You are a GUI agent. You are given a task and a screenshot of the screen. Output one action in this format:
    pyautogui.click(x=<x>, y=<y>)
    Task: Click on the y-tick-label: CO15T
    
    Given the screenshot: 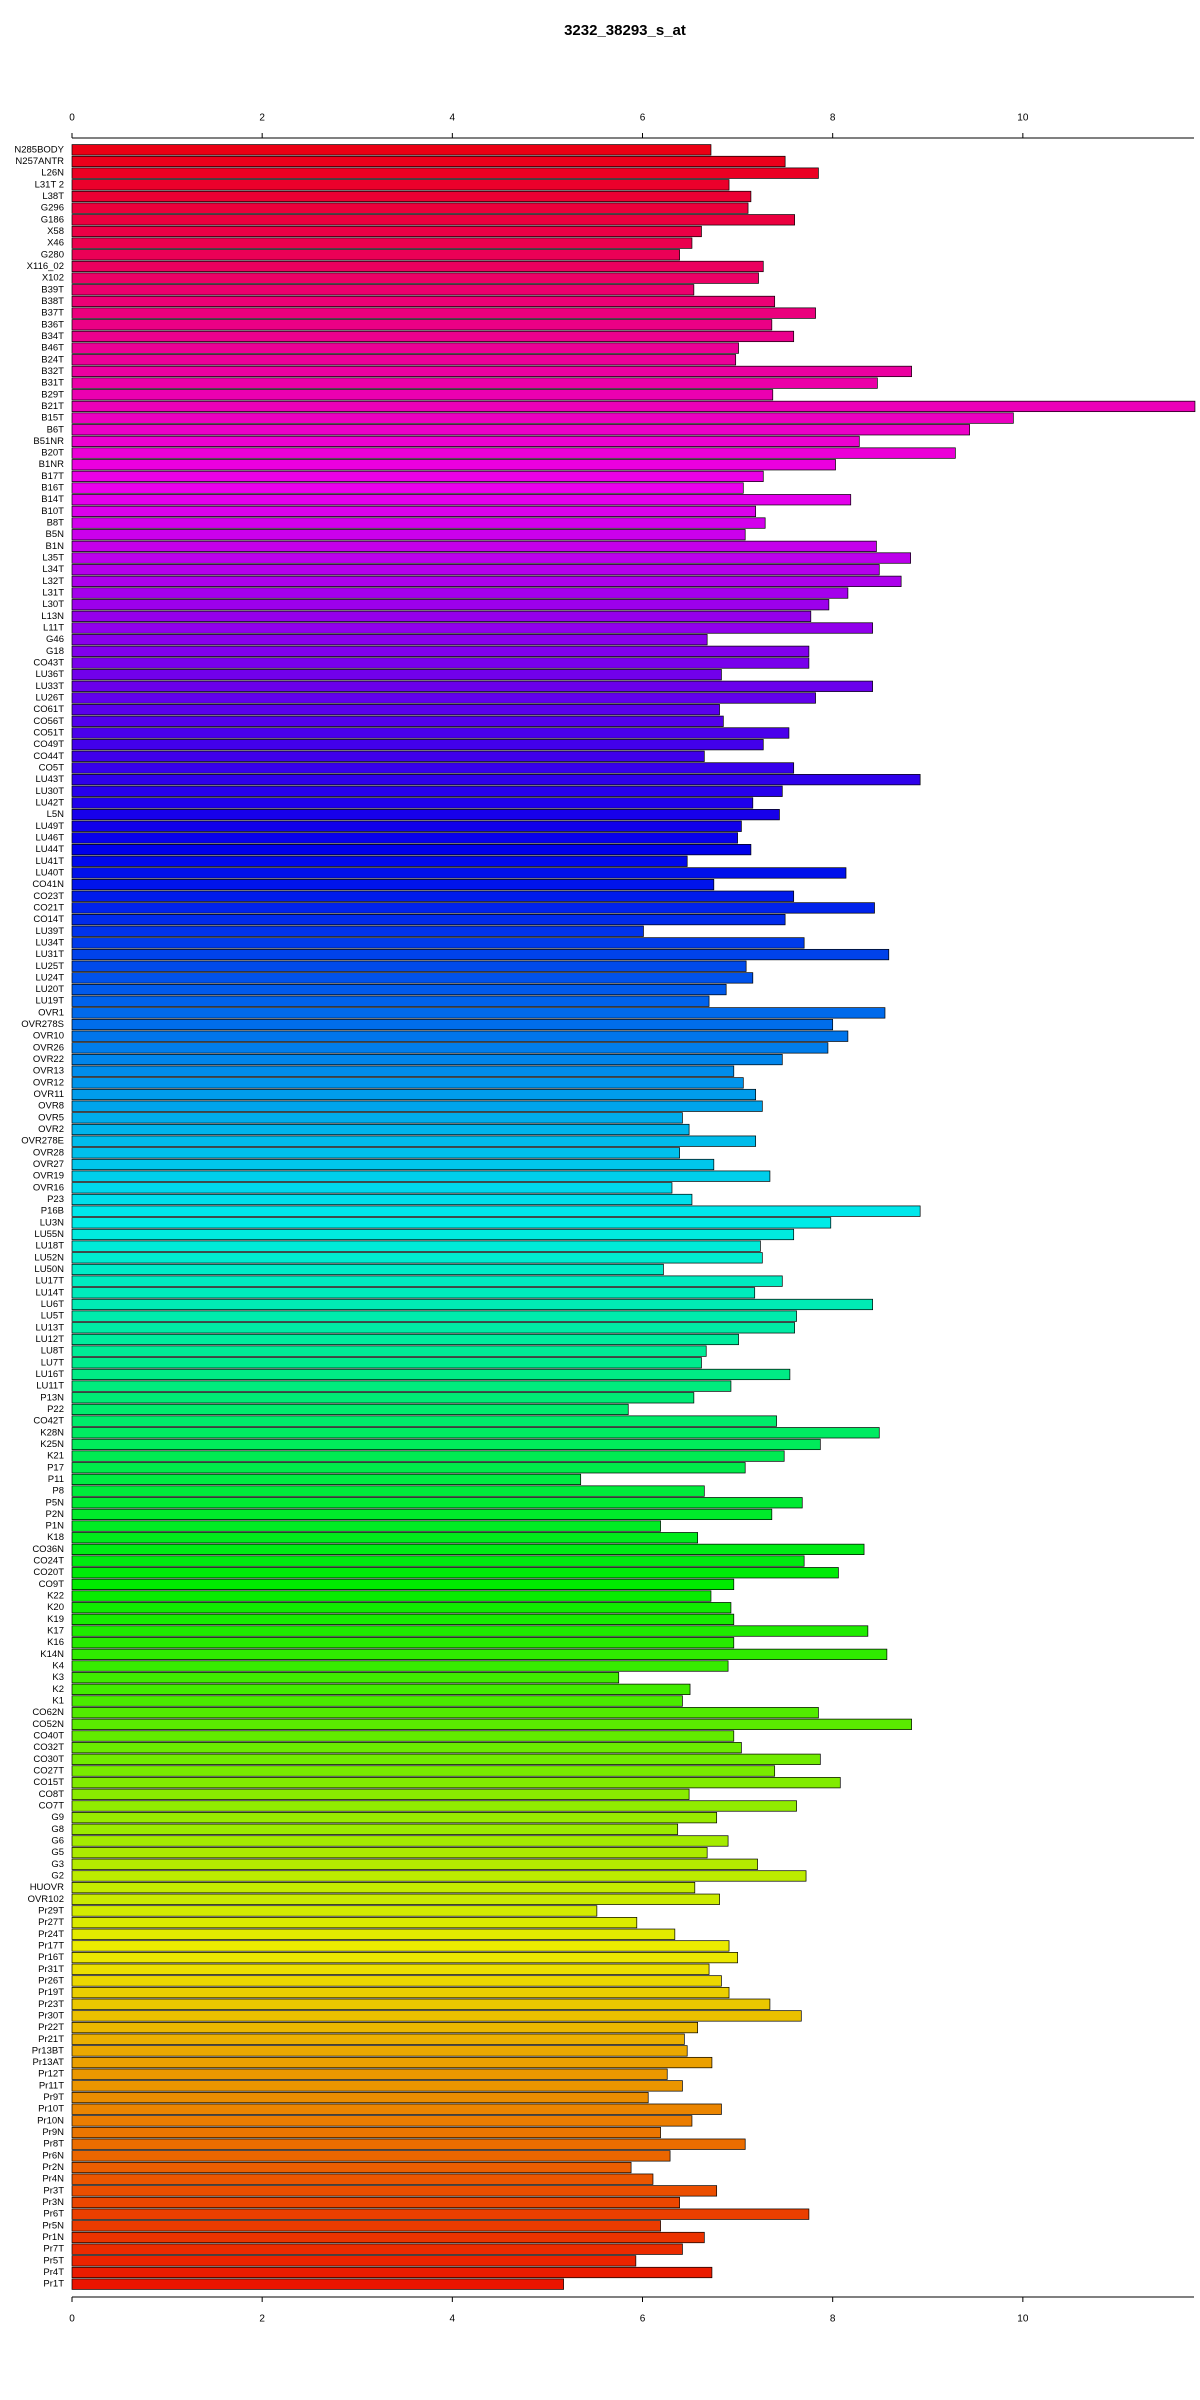 What is the action you would take?
    pyautogui.click(x=48, y=1782)
    